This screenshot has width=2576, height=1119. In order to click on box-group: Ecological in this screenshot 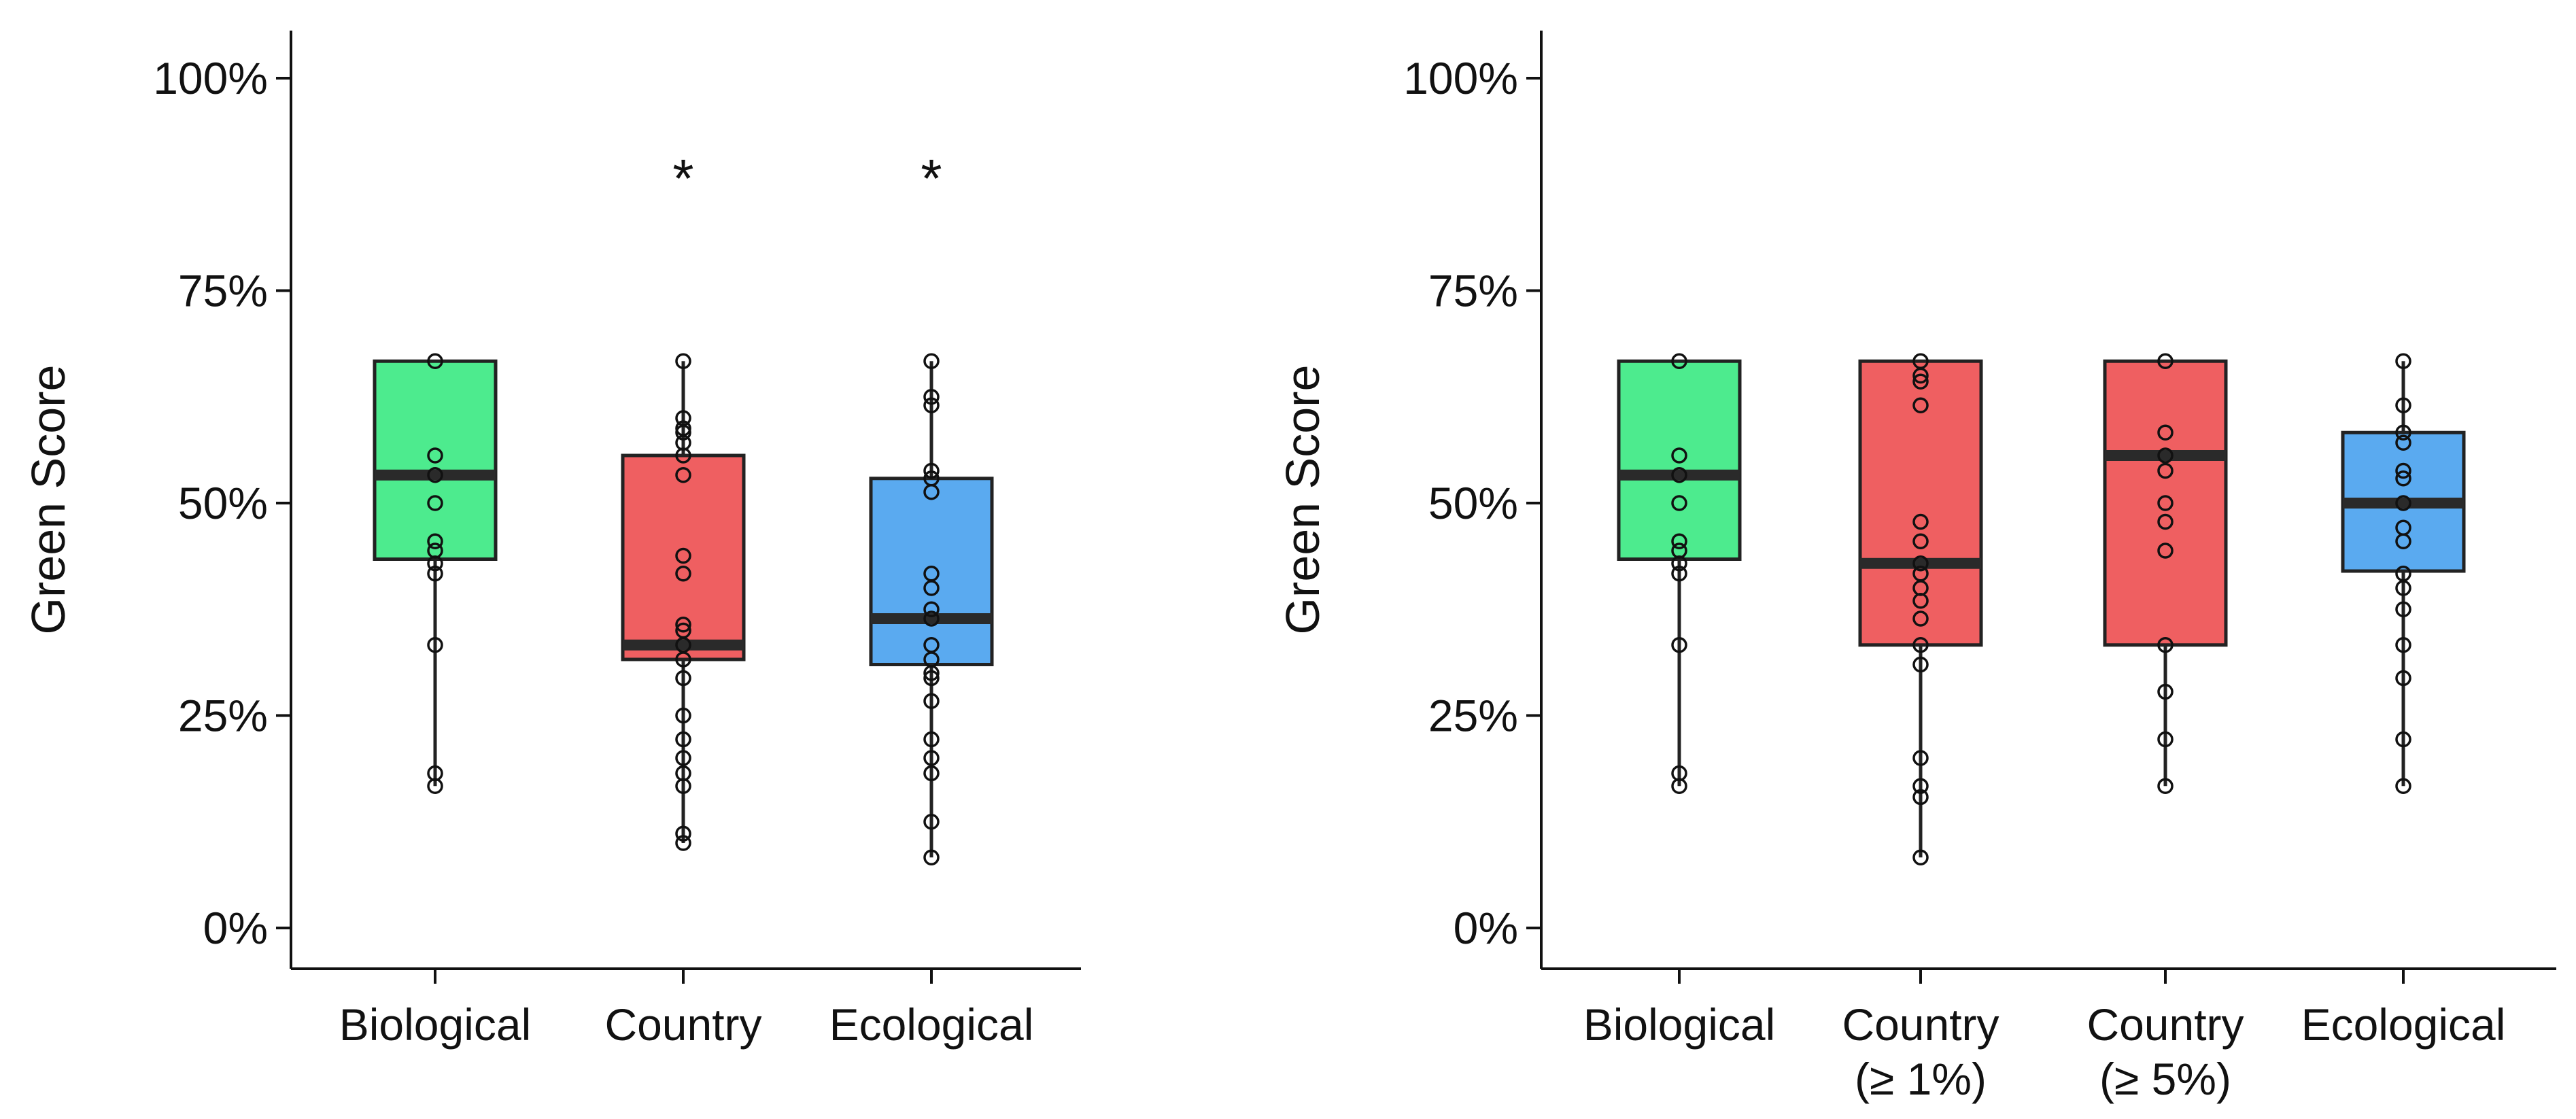, I will do `click(2403, 701)`.